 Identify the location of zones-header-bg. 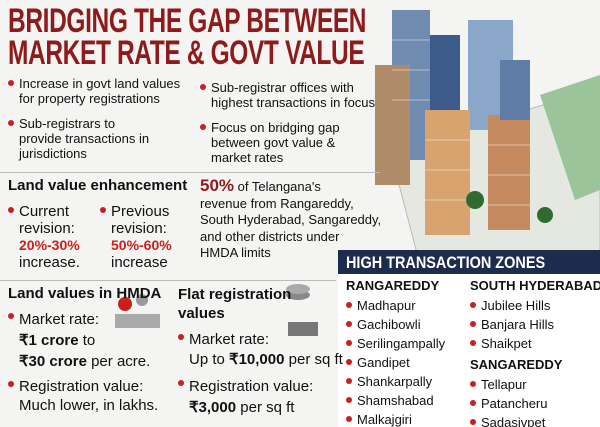
(469, 262).